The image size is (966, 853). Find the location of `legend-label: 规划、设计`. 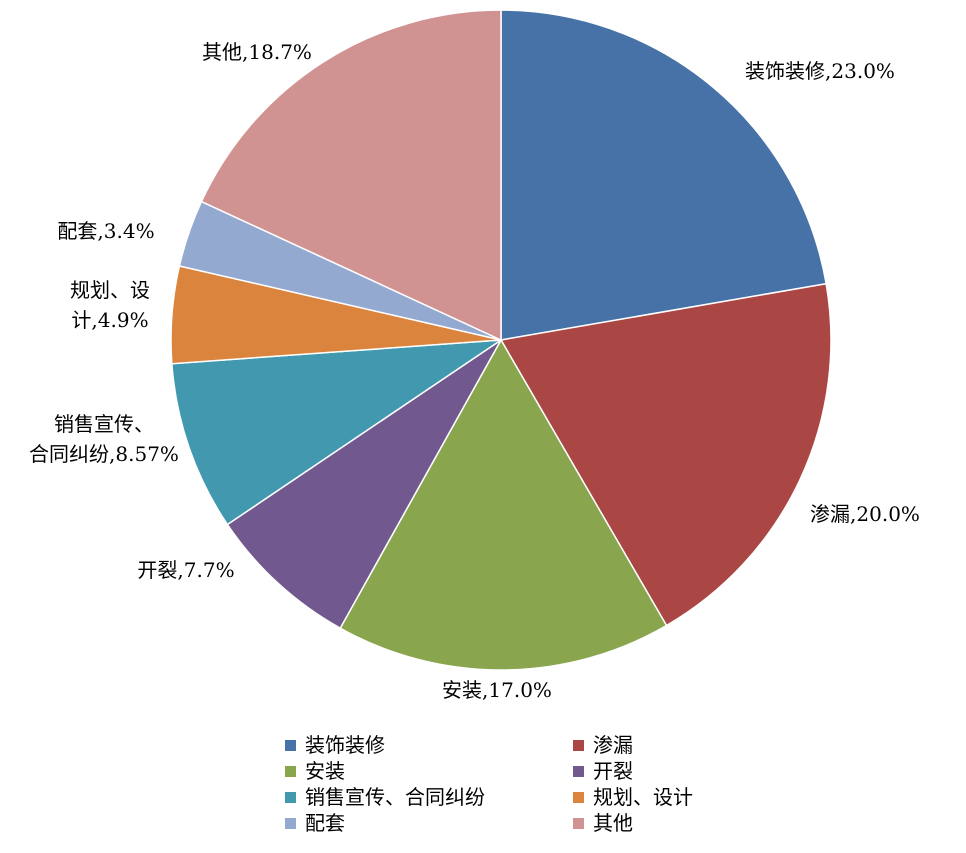

legend-label: 规划、设计 is located at coordinates (643, 797).